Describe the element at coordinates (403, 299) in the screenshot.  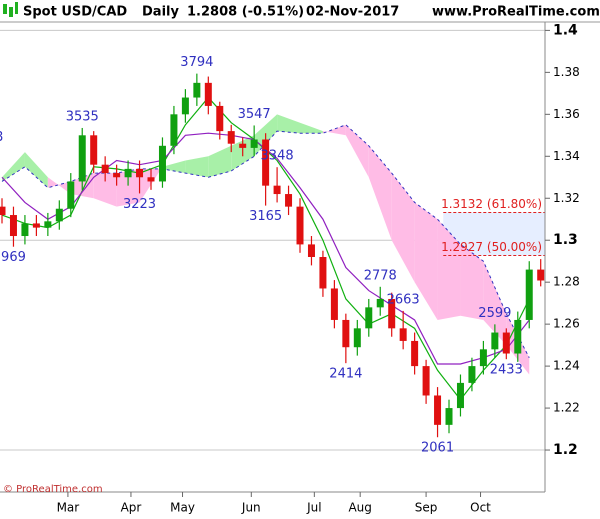
I see `annotation: 2663` at that location.